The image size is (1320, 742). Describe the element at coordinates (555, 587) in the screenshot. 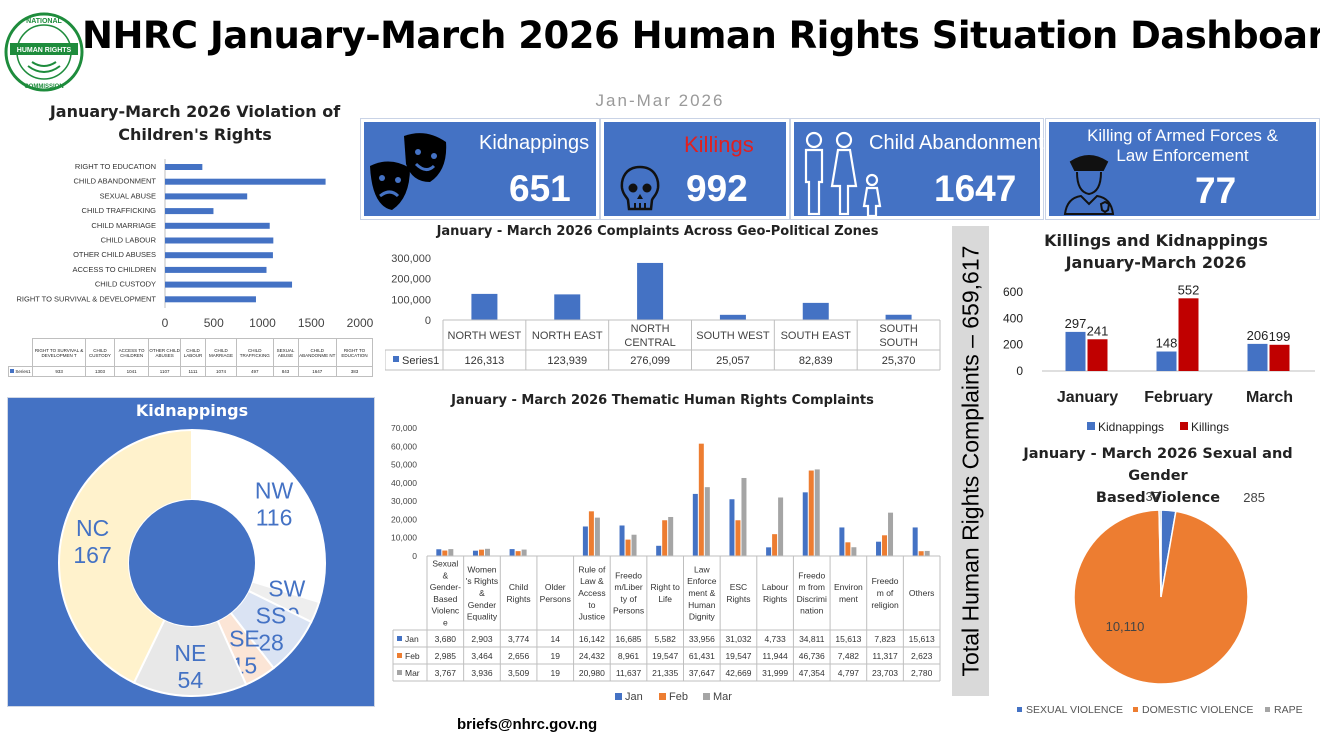

I see `thematic-category-label: Older` at that location.